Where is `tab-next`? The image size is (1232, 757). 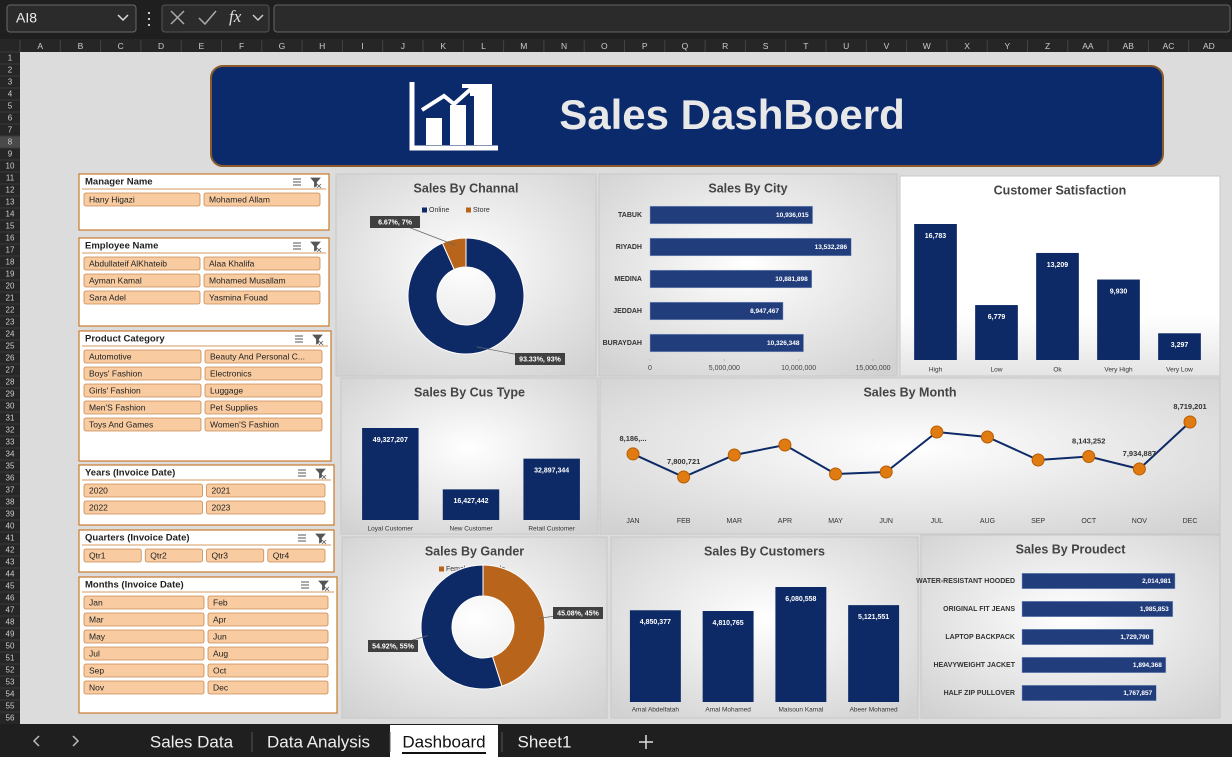 tab-next is located at coordinates (76, 741).